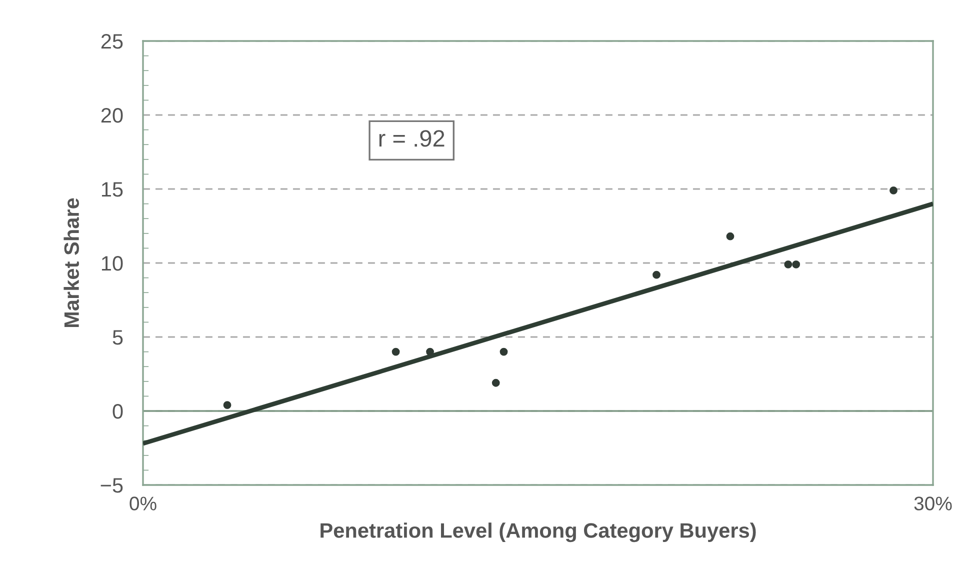 This screenshot has height=569, width=960. What do you see at coordinates (111, 485) in the screenshot?
I see `y-tick-label: −5` at bounding box center [111, 485].